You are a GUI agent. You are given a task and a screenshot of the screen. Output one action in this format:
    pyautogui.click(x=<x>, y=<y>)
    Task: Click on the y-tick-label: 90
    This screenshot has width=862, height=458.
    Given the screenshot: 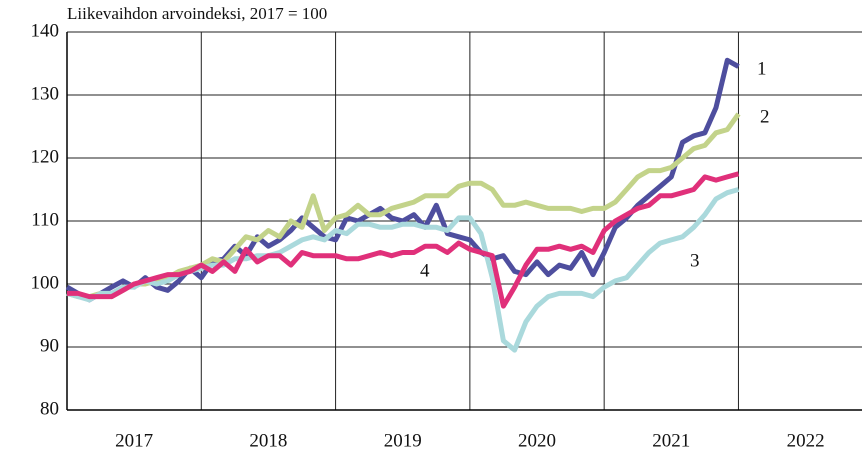 What is the action you would take?
    pyautogui.click(x=49, y=345)
    